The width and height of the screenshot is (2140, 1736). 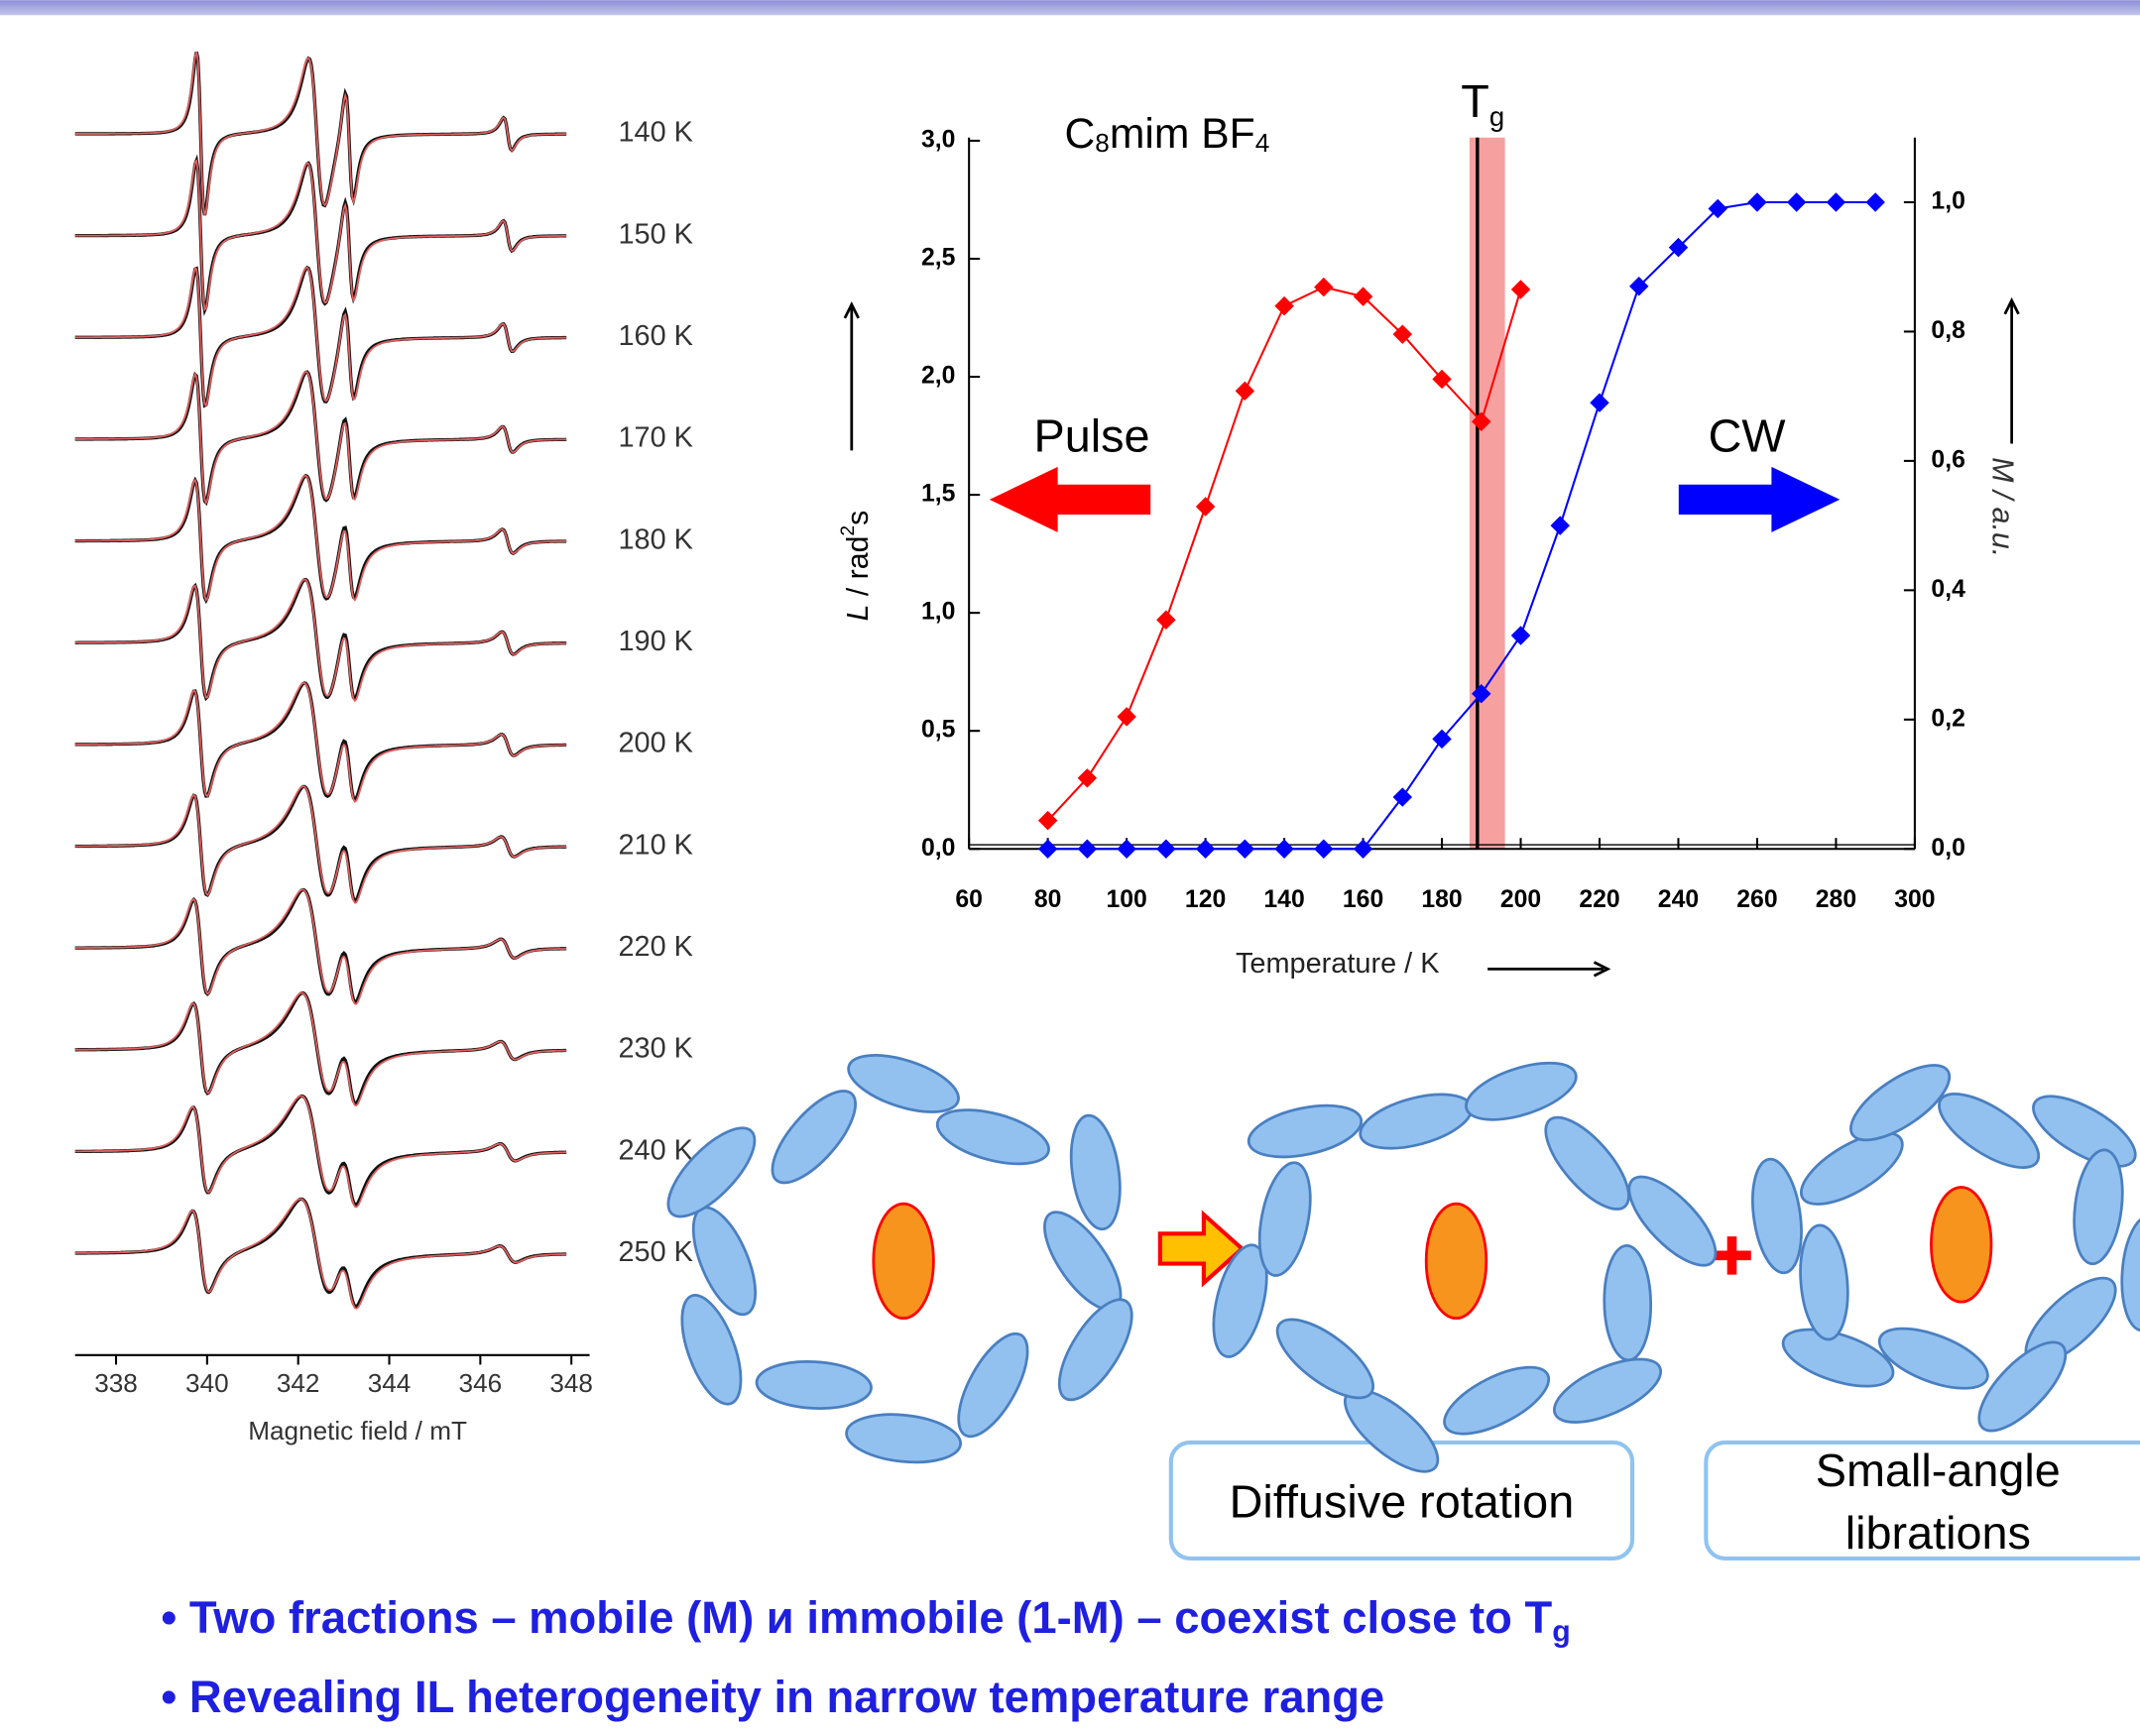 What do you see at coordinates (1836, 899) in the screenshot?
I see `x-tick-label: 280` at bounding box center [1836, 899].